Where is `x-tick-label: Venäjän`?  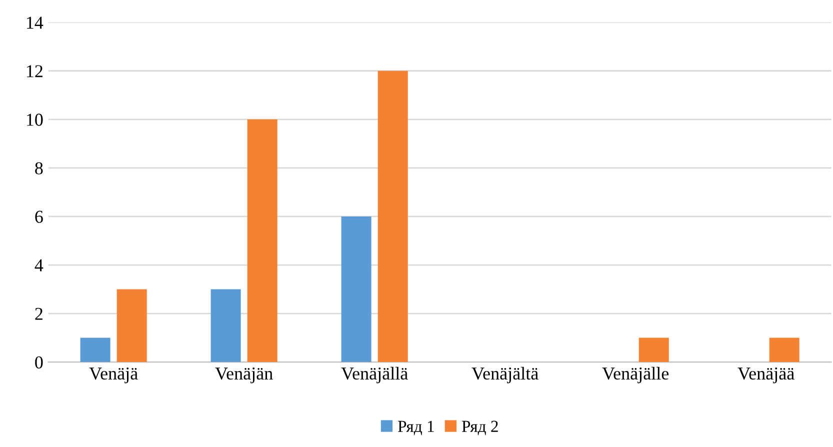
x-tick-label: Venäjän is located at coordinates (244, 376).